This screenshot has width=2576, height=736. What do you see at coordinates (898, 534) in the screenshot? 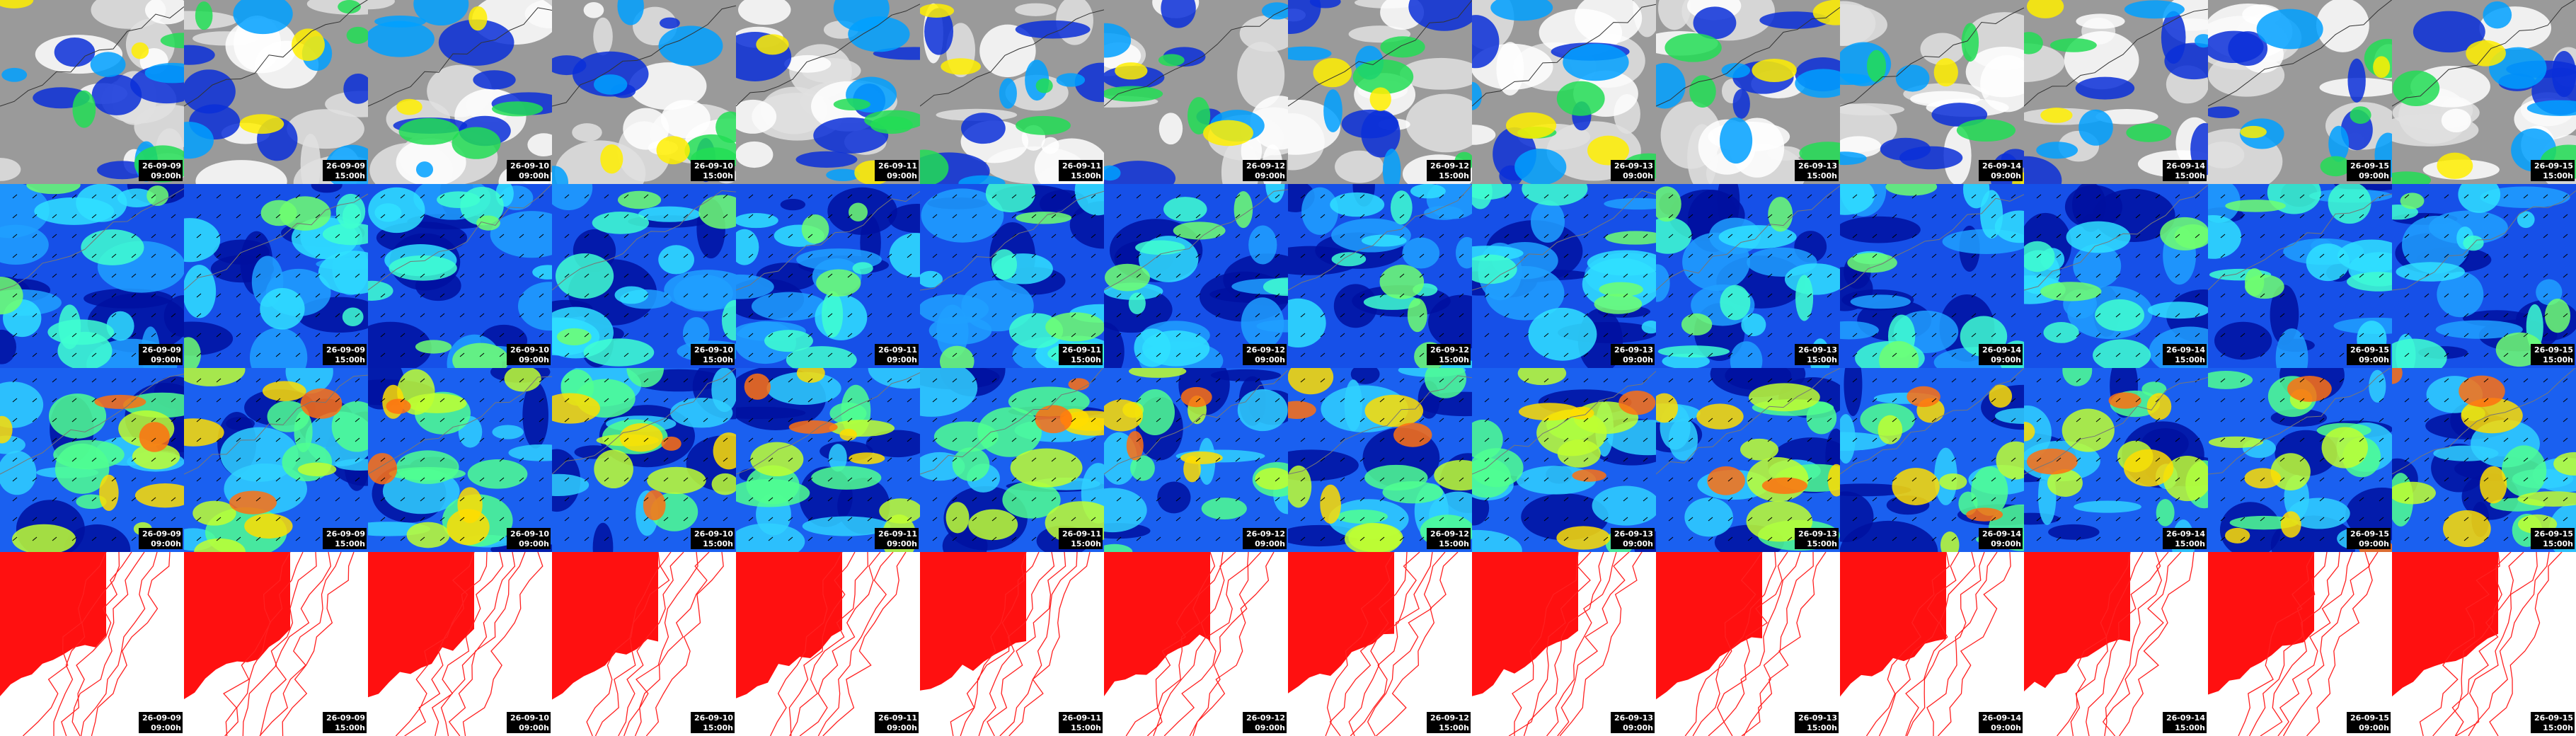
I see `date-label: 26-09-11` at bounding box center [898, 534].